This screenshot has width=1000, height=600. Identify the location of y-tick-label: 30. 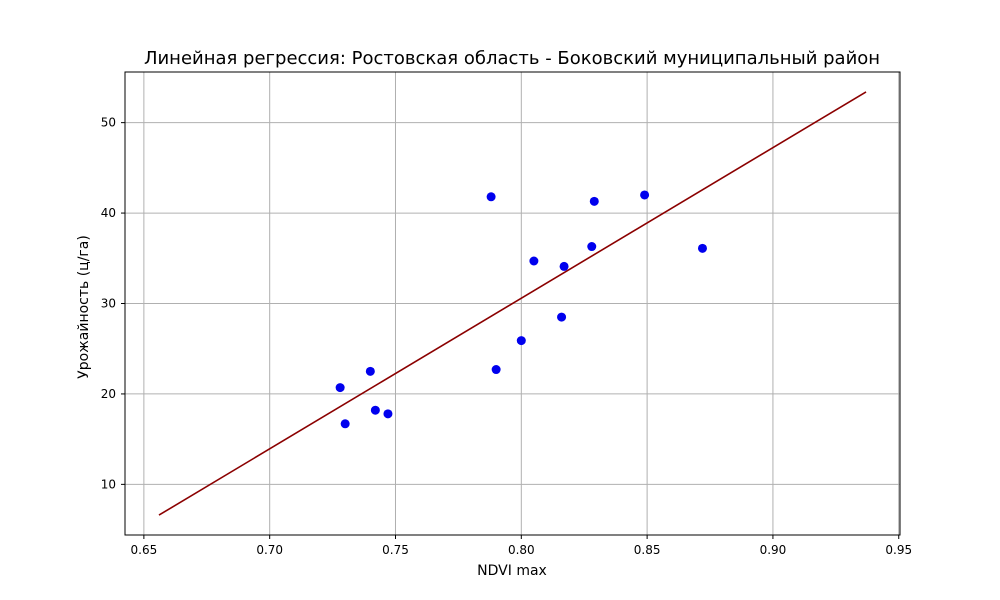
(108, 304).